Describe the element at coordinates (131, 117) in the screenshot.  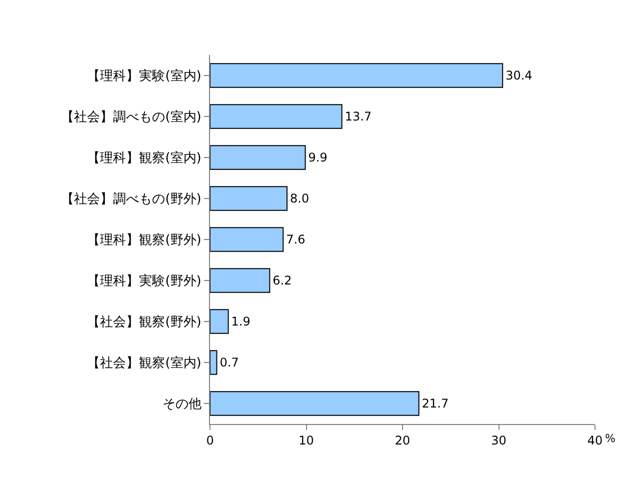
I see `y-tick-label: 【社会】調べもの(室内)` at that location.